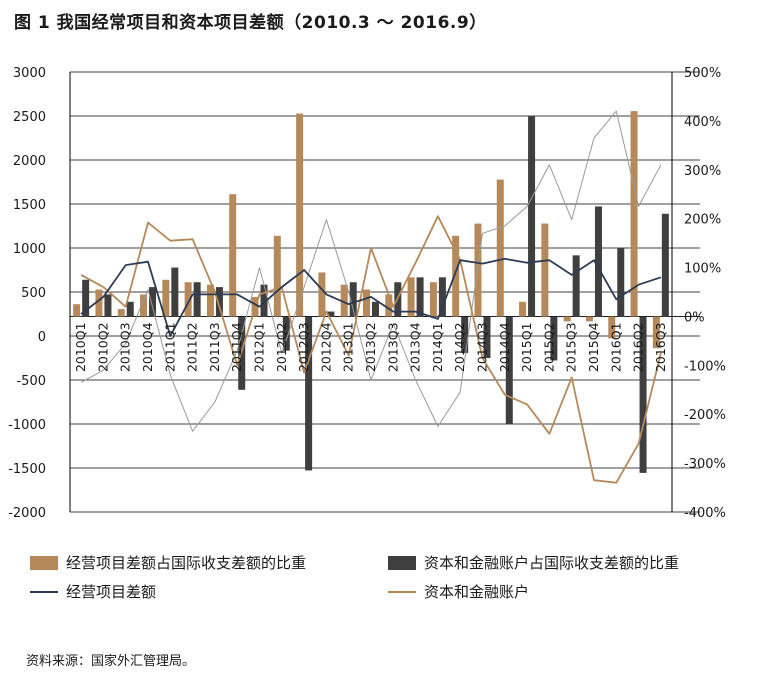 The width and height of the screenshot is (764, 684). What do you see at coordinates (29, 249) in the screenshot?
I see `left-tick-label: 1000` at bounding box center [29, 249].